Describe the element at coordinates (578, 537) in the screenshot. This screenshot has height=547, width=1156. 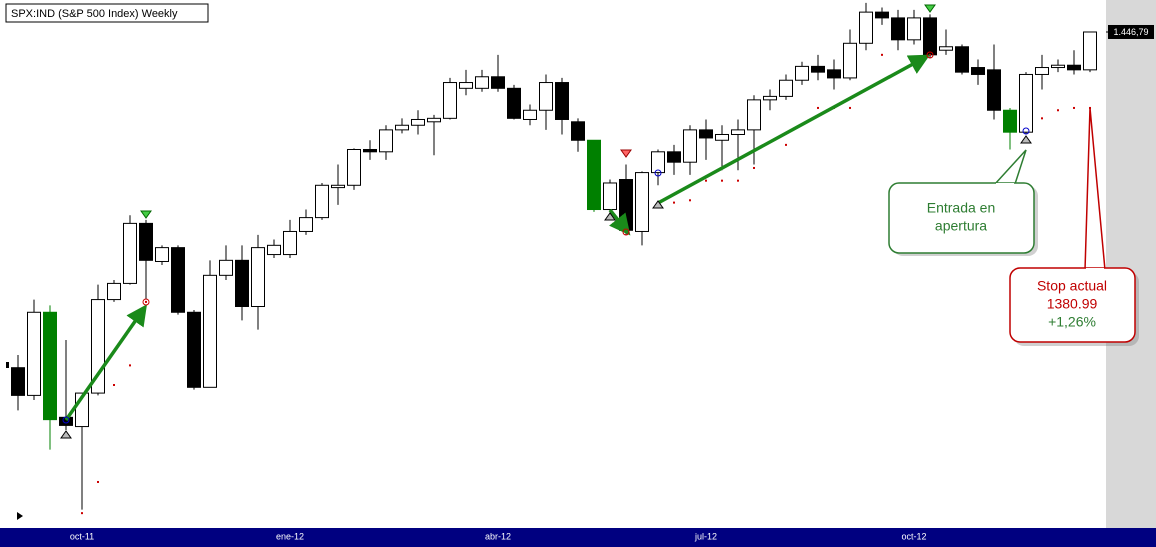
I see `time-axis-strip` at that location.